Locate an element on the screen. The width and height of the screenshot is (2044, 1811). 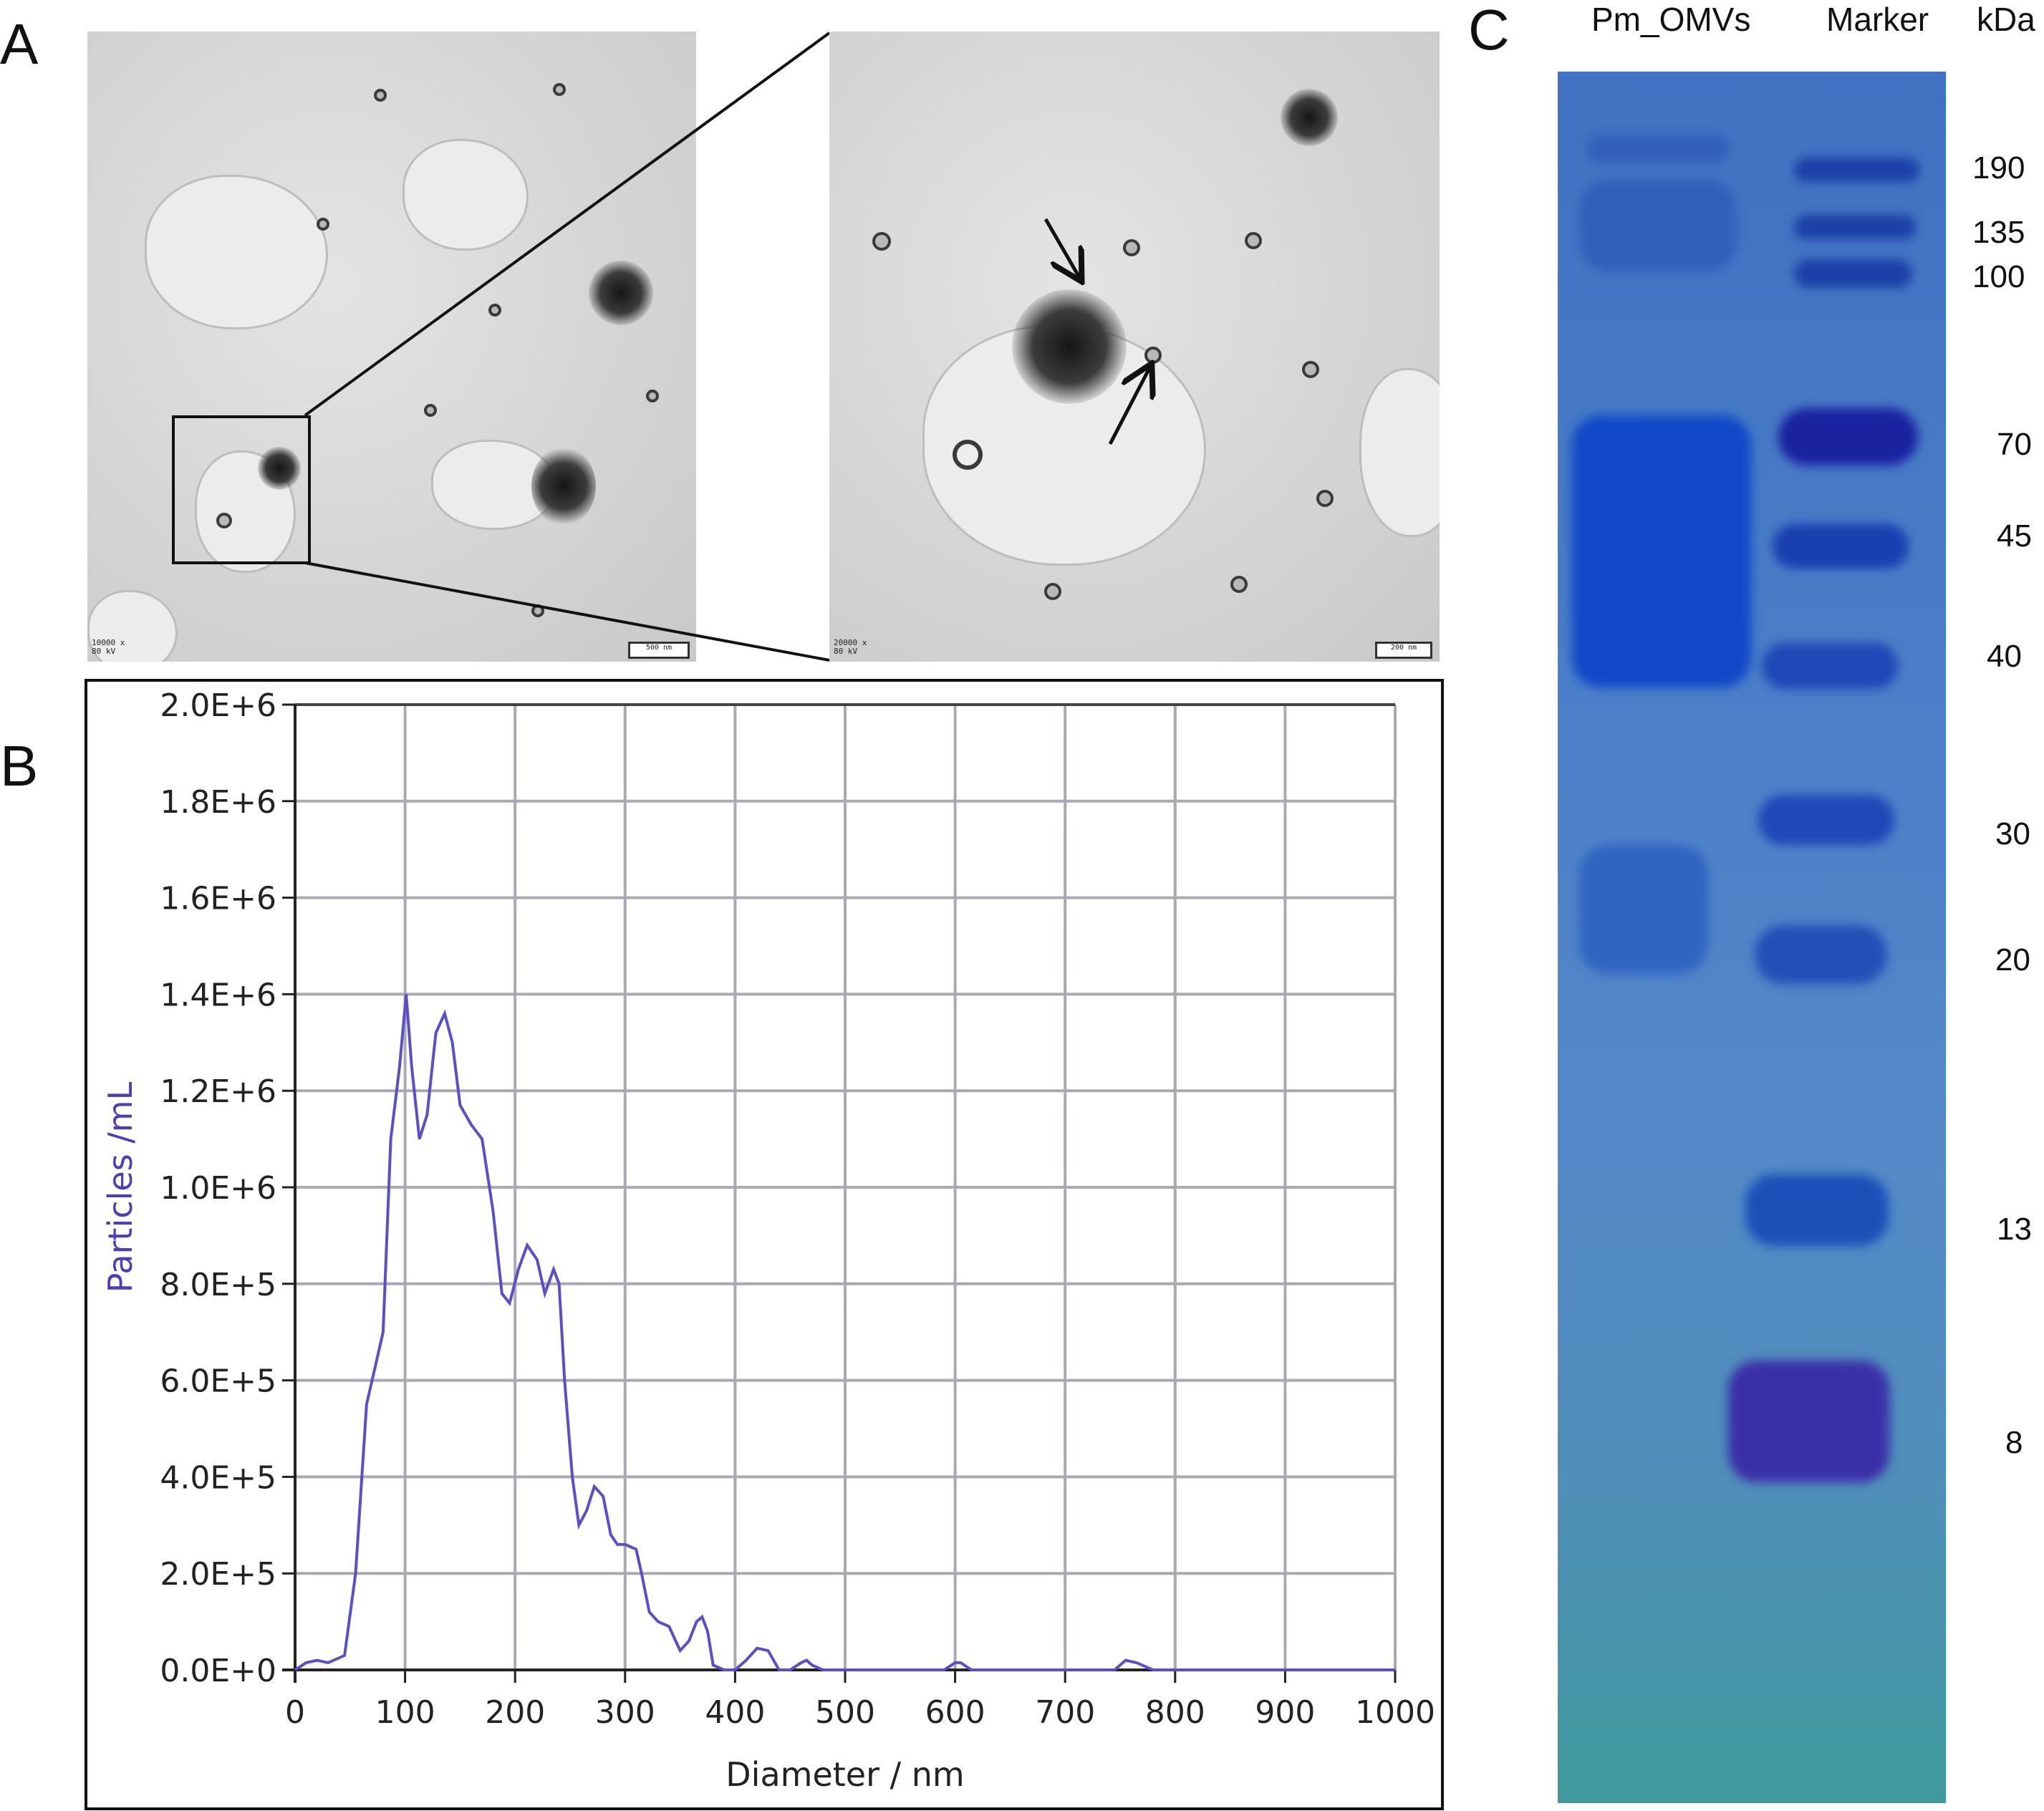
x-tick-label: 0 is located at coordinates (295, 1712).